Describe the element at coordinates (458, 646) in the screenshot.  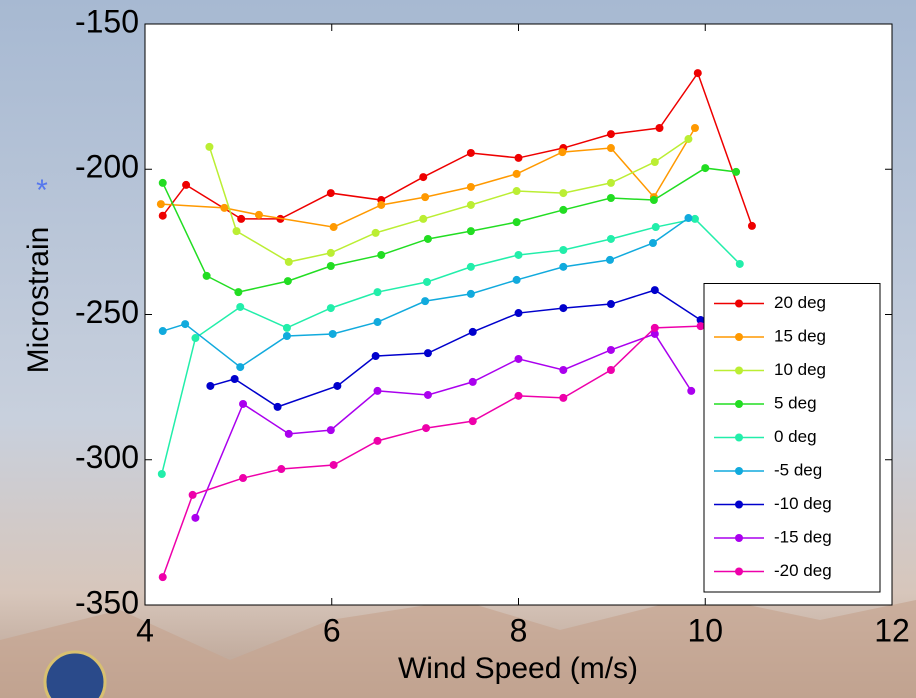
I see `mountains` at that location.